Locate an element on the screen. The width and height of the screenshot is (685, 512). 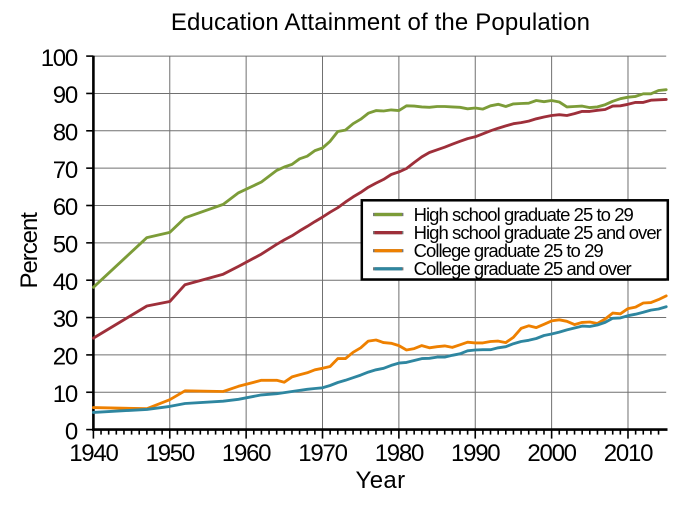
svg-text: 0 is located at coordinates (71, 431).